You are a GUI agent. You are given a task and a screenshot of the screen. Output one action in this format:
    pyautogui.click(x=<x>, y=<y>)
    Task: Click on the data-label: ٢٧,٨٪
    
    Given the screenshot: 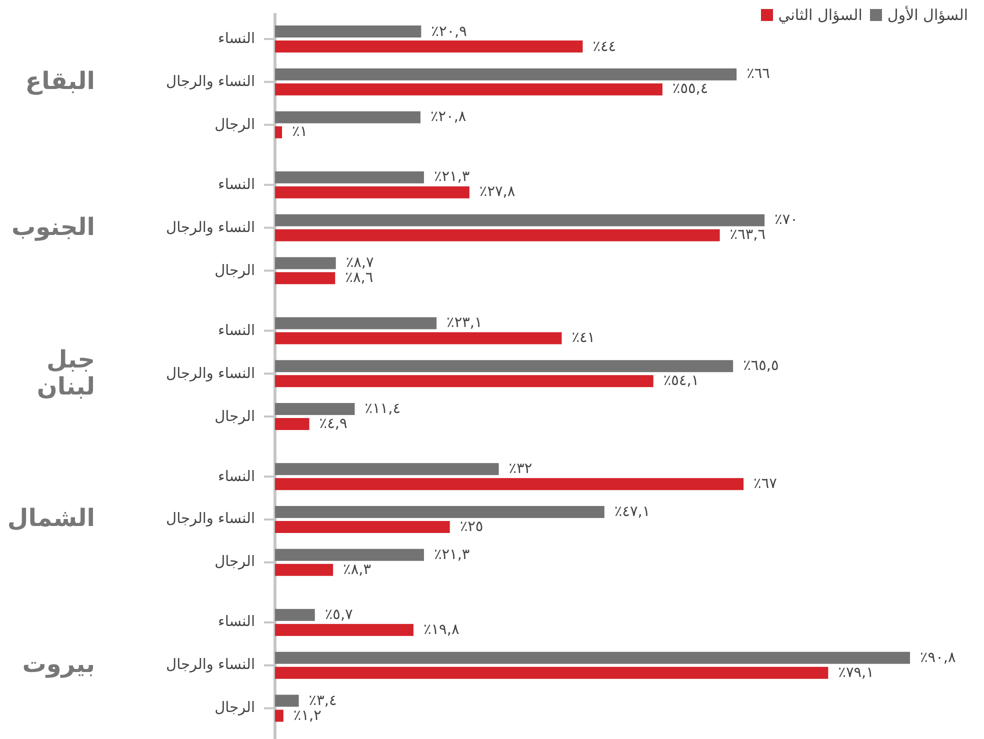 What is the action you would take?
    pyautogui.click(x=497, y=192)
    